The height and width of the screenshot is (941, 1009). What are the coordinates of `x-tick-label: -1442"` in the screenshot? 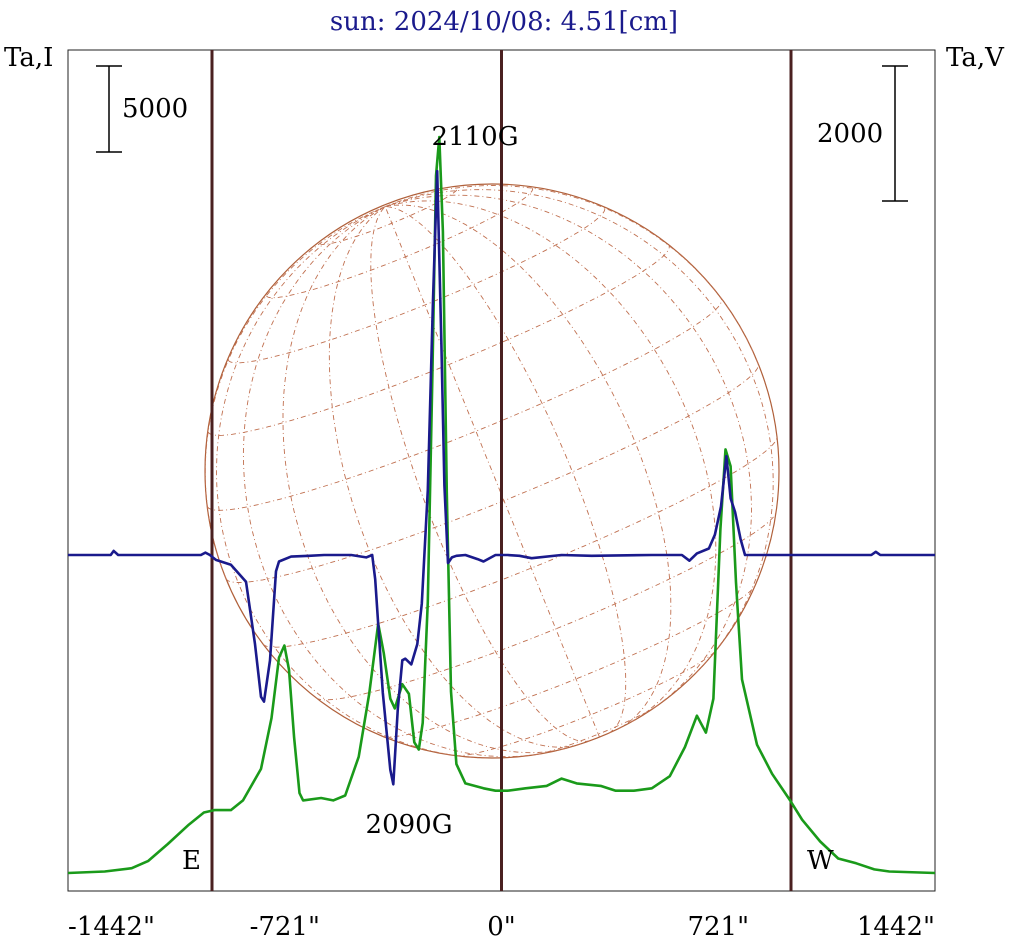 It's located at (111, 926).